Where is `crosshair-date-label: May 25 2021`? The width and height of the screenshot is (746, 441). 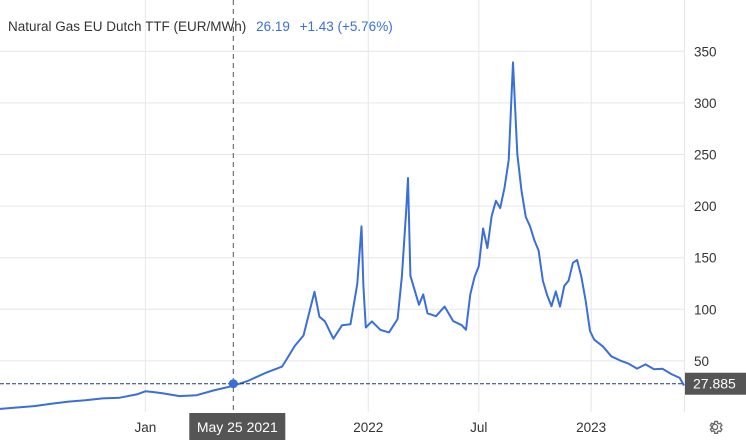 crosshair-date-label: May 25 2021 is located at coordinates (237, 427).